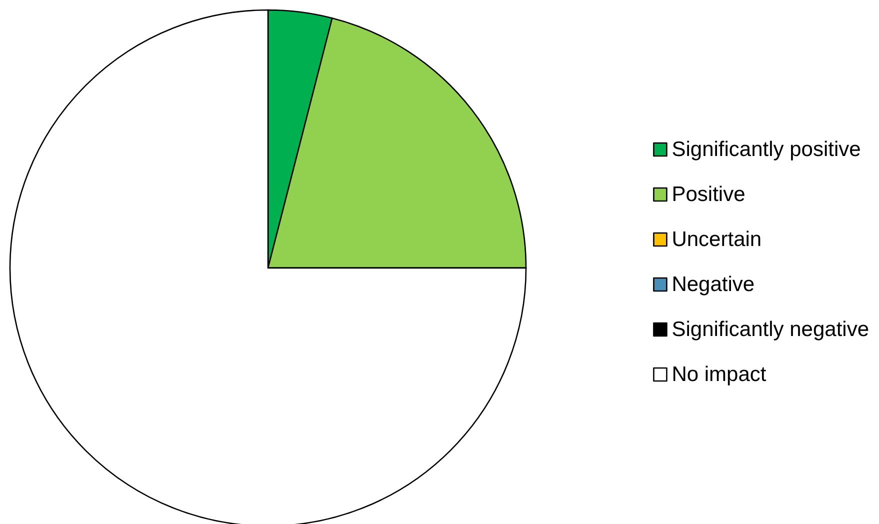 This screenshot has width=879, height=524. I want to click on legend-label: Uncertain, so click(717, 239).